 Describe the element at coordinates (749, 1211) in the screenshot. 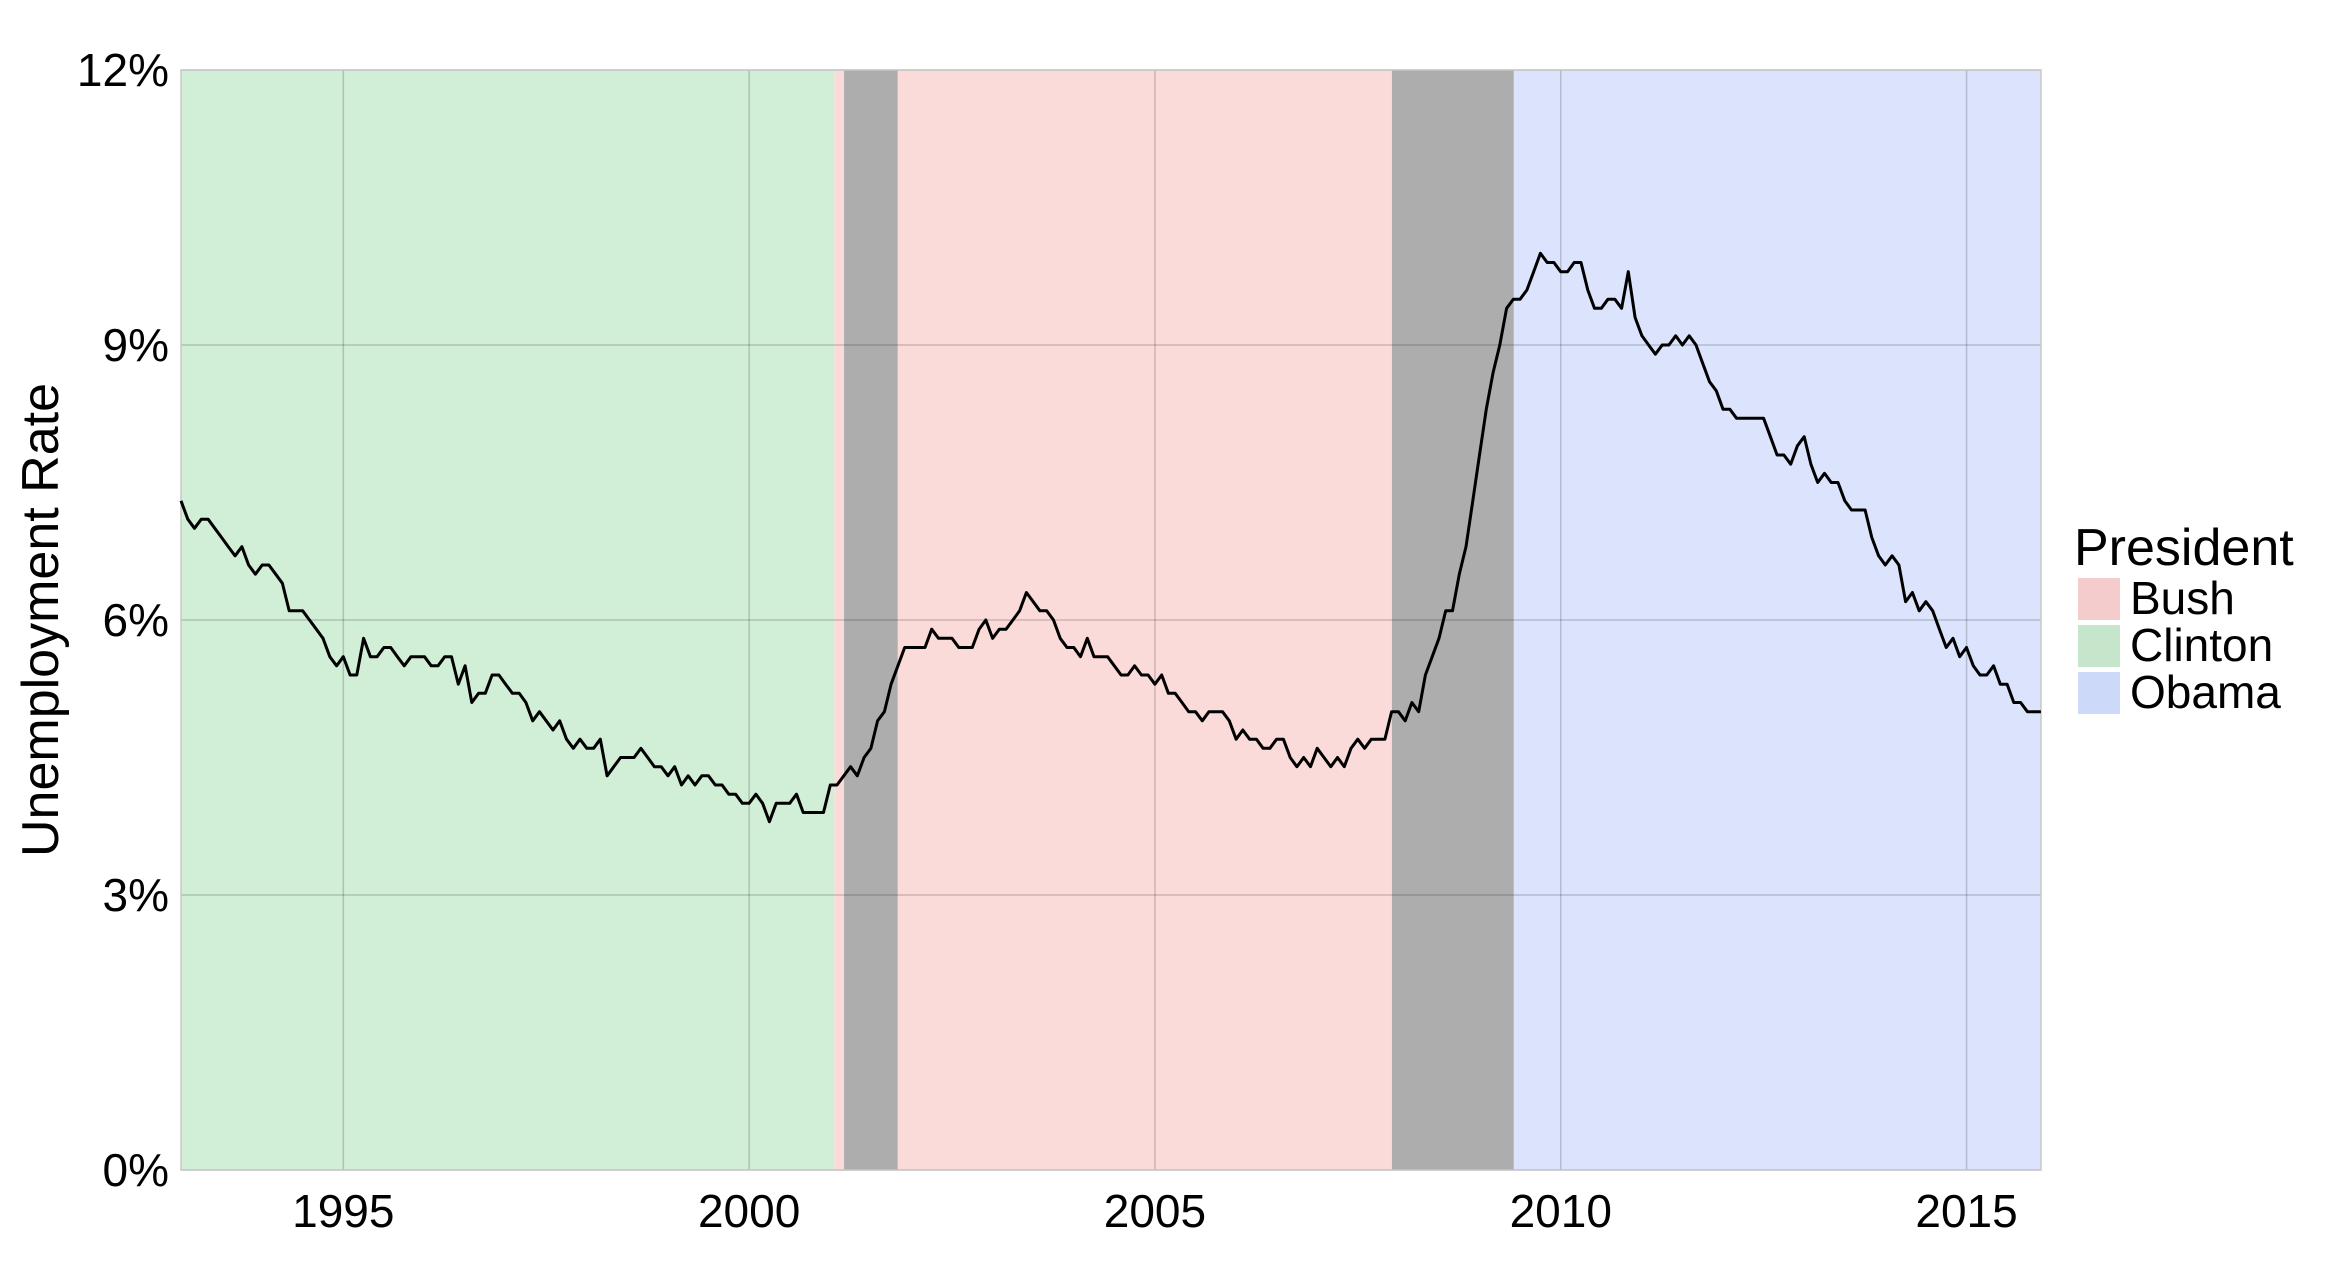

I see `x-tick-label: 2000` at that location.